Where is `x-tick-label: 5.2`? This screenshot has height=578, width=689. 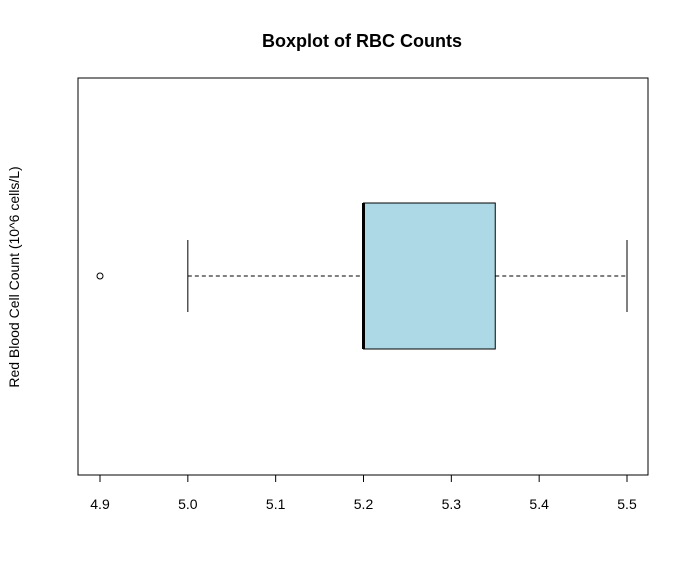 x-tick-label: 5.2 is located at coordinates (364, 504).